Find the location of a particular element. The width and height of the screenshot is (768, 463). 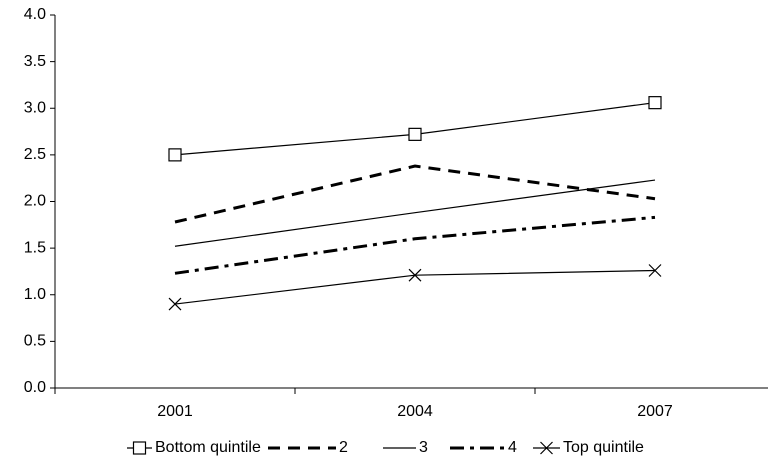

y-tick-label: 1.0 is located at coordinates (35, 294).